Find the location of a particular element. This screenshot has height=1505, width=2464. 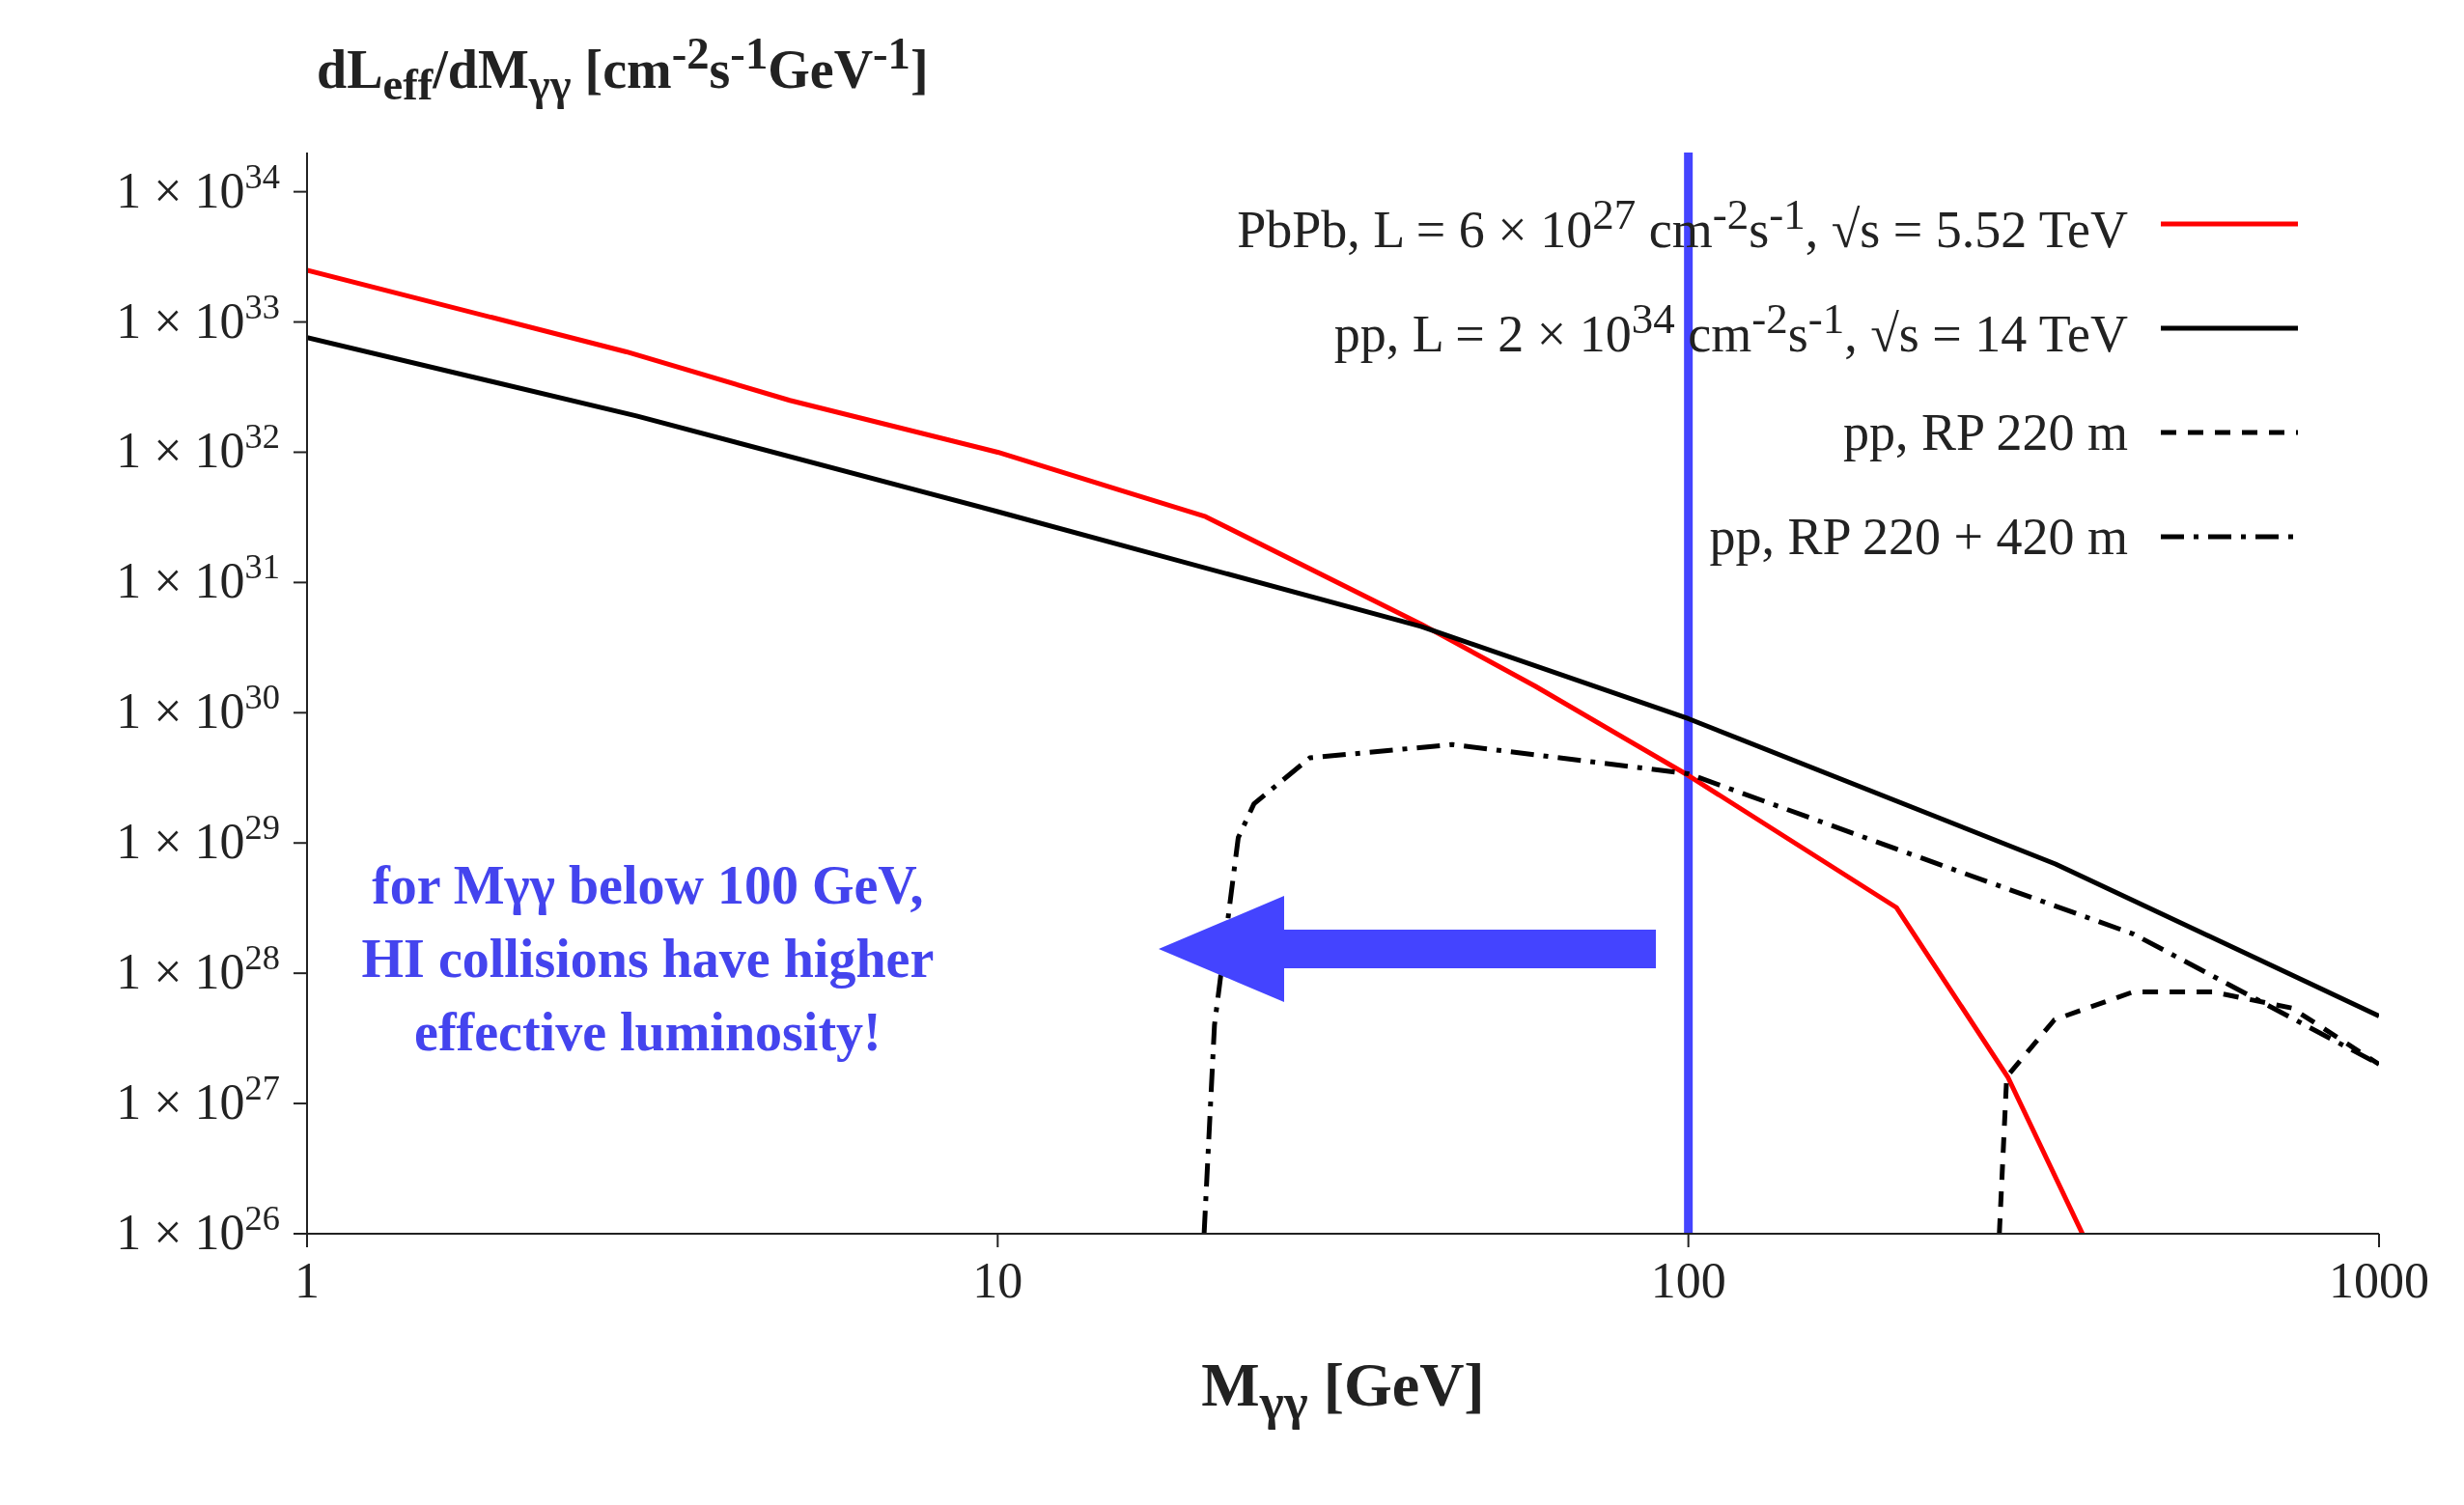

y-tick-label: 1 × 10$^{31}$ is located at coordinates (198, 578).